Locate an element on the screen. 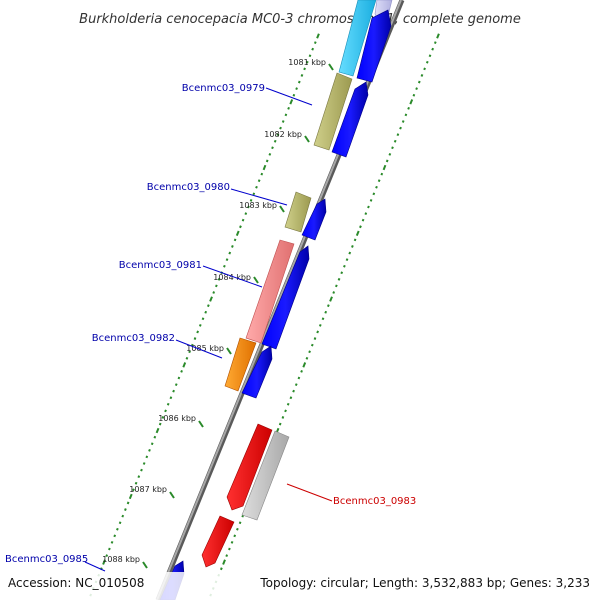 This screenshot has height=600, width=600. gene-label: Bcenmc03_0979 is located at coordinates (223, 88).